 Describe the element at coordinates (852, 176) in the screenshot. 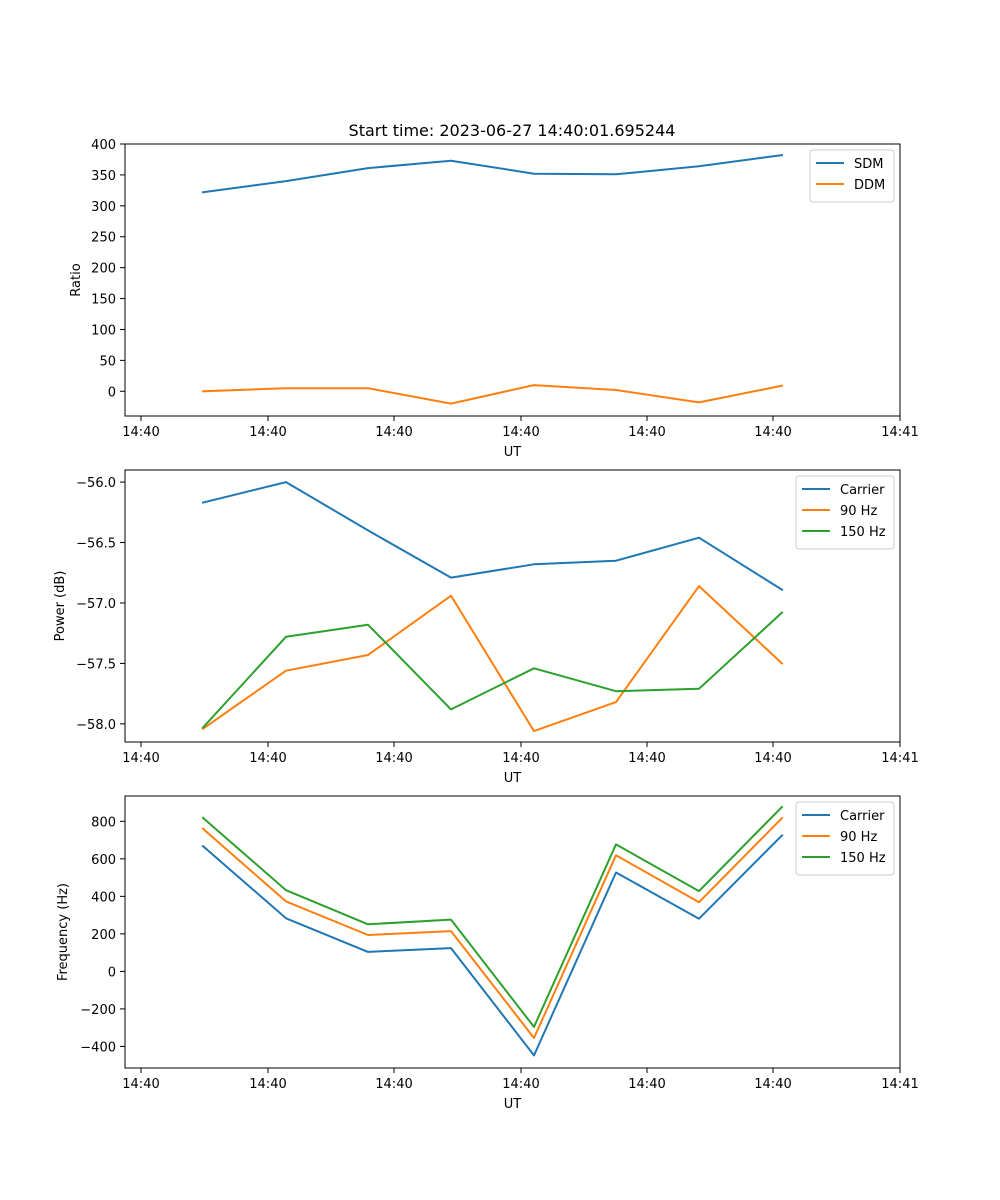

I see `legend: SDM DDM` at that location.